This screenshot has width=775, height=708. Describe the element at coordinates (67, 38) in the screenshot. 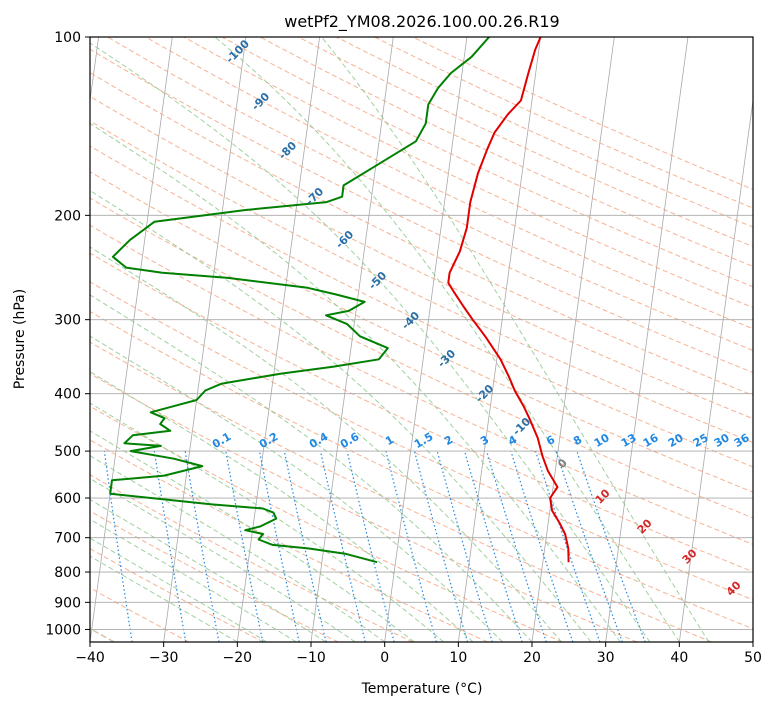

I see `y-tick-label: 100` at that location.